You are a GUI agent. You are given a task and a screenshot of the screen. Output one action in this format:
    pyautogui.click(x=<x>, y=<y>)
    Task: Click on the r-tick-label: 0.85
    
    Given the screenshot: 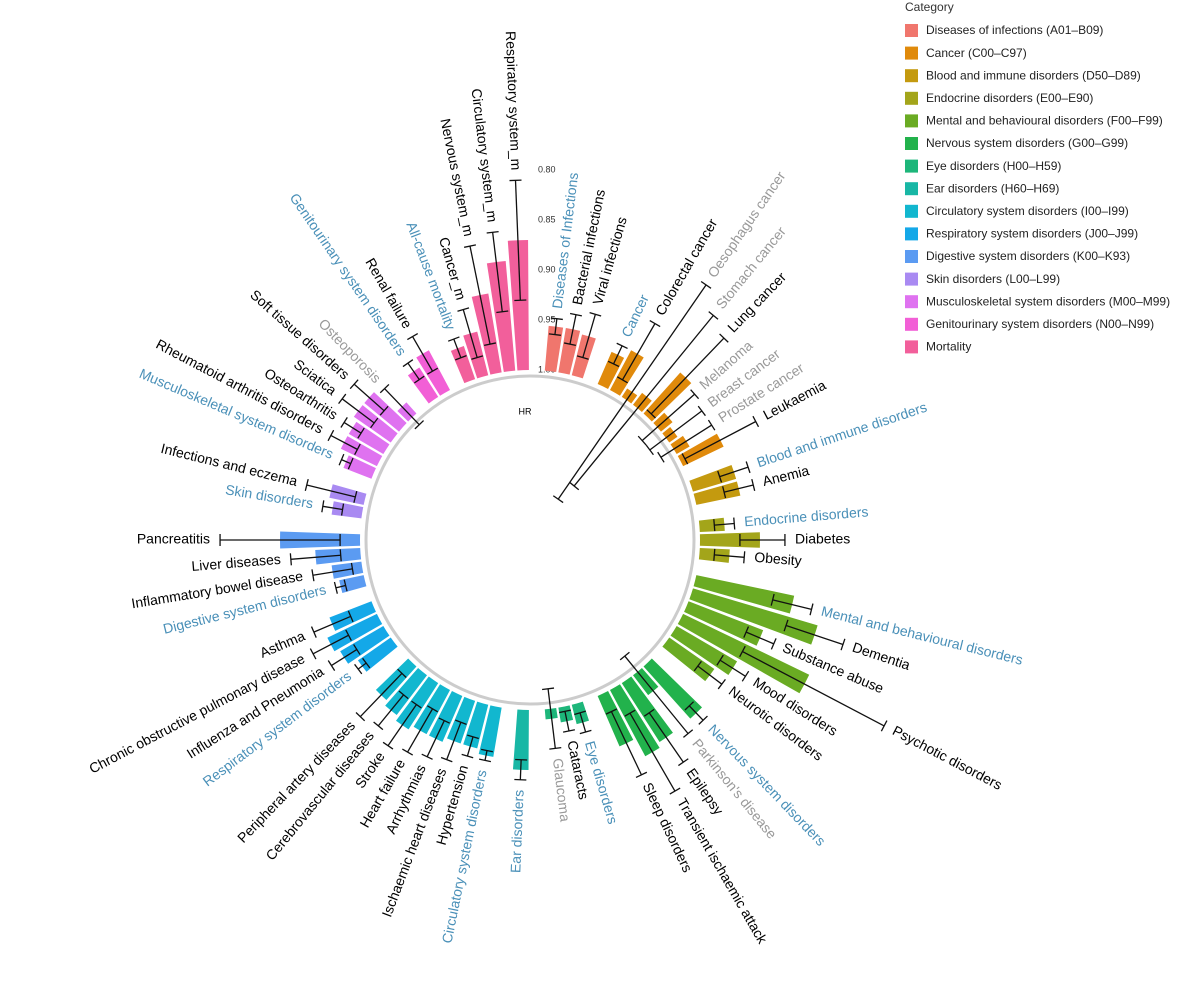 What is the action you would take?
    pyautogui.click(x=547, y=219)
    